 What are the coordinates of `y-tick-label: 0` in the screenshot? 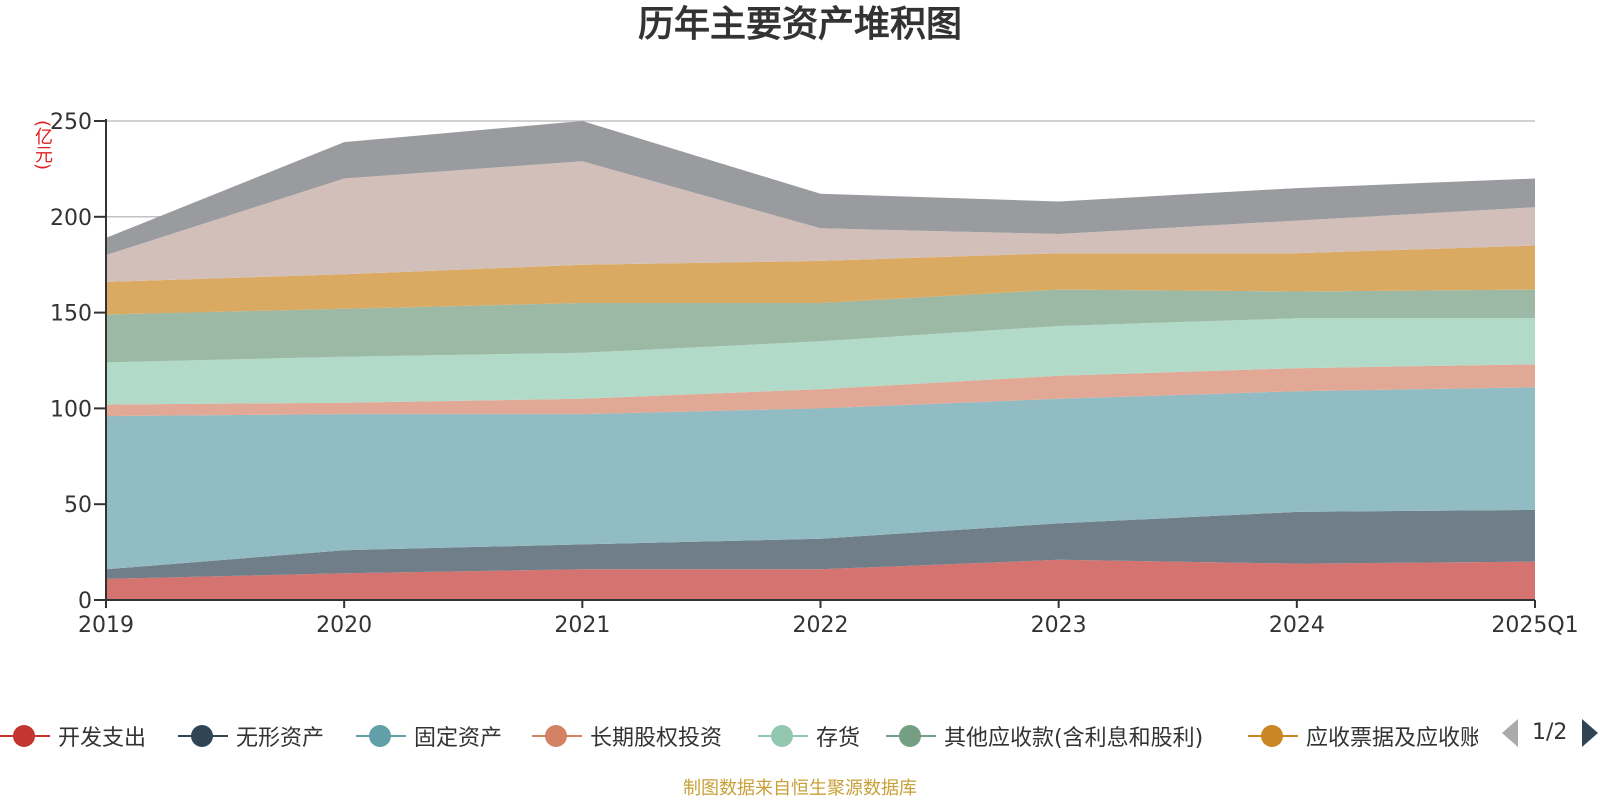 It's located at (85, 601).